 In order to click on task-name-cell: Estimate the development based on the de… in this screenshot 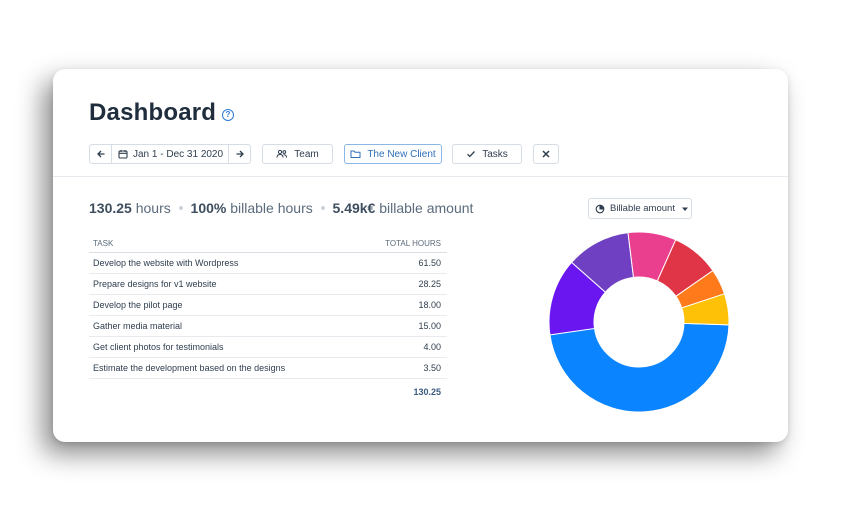, I will do `click(189, 368)`.